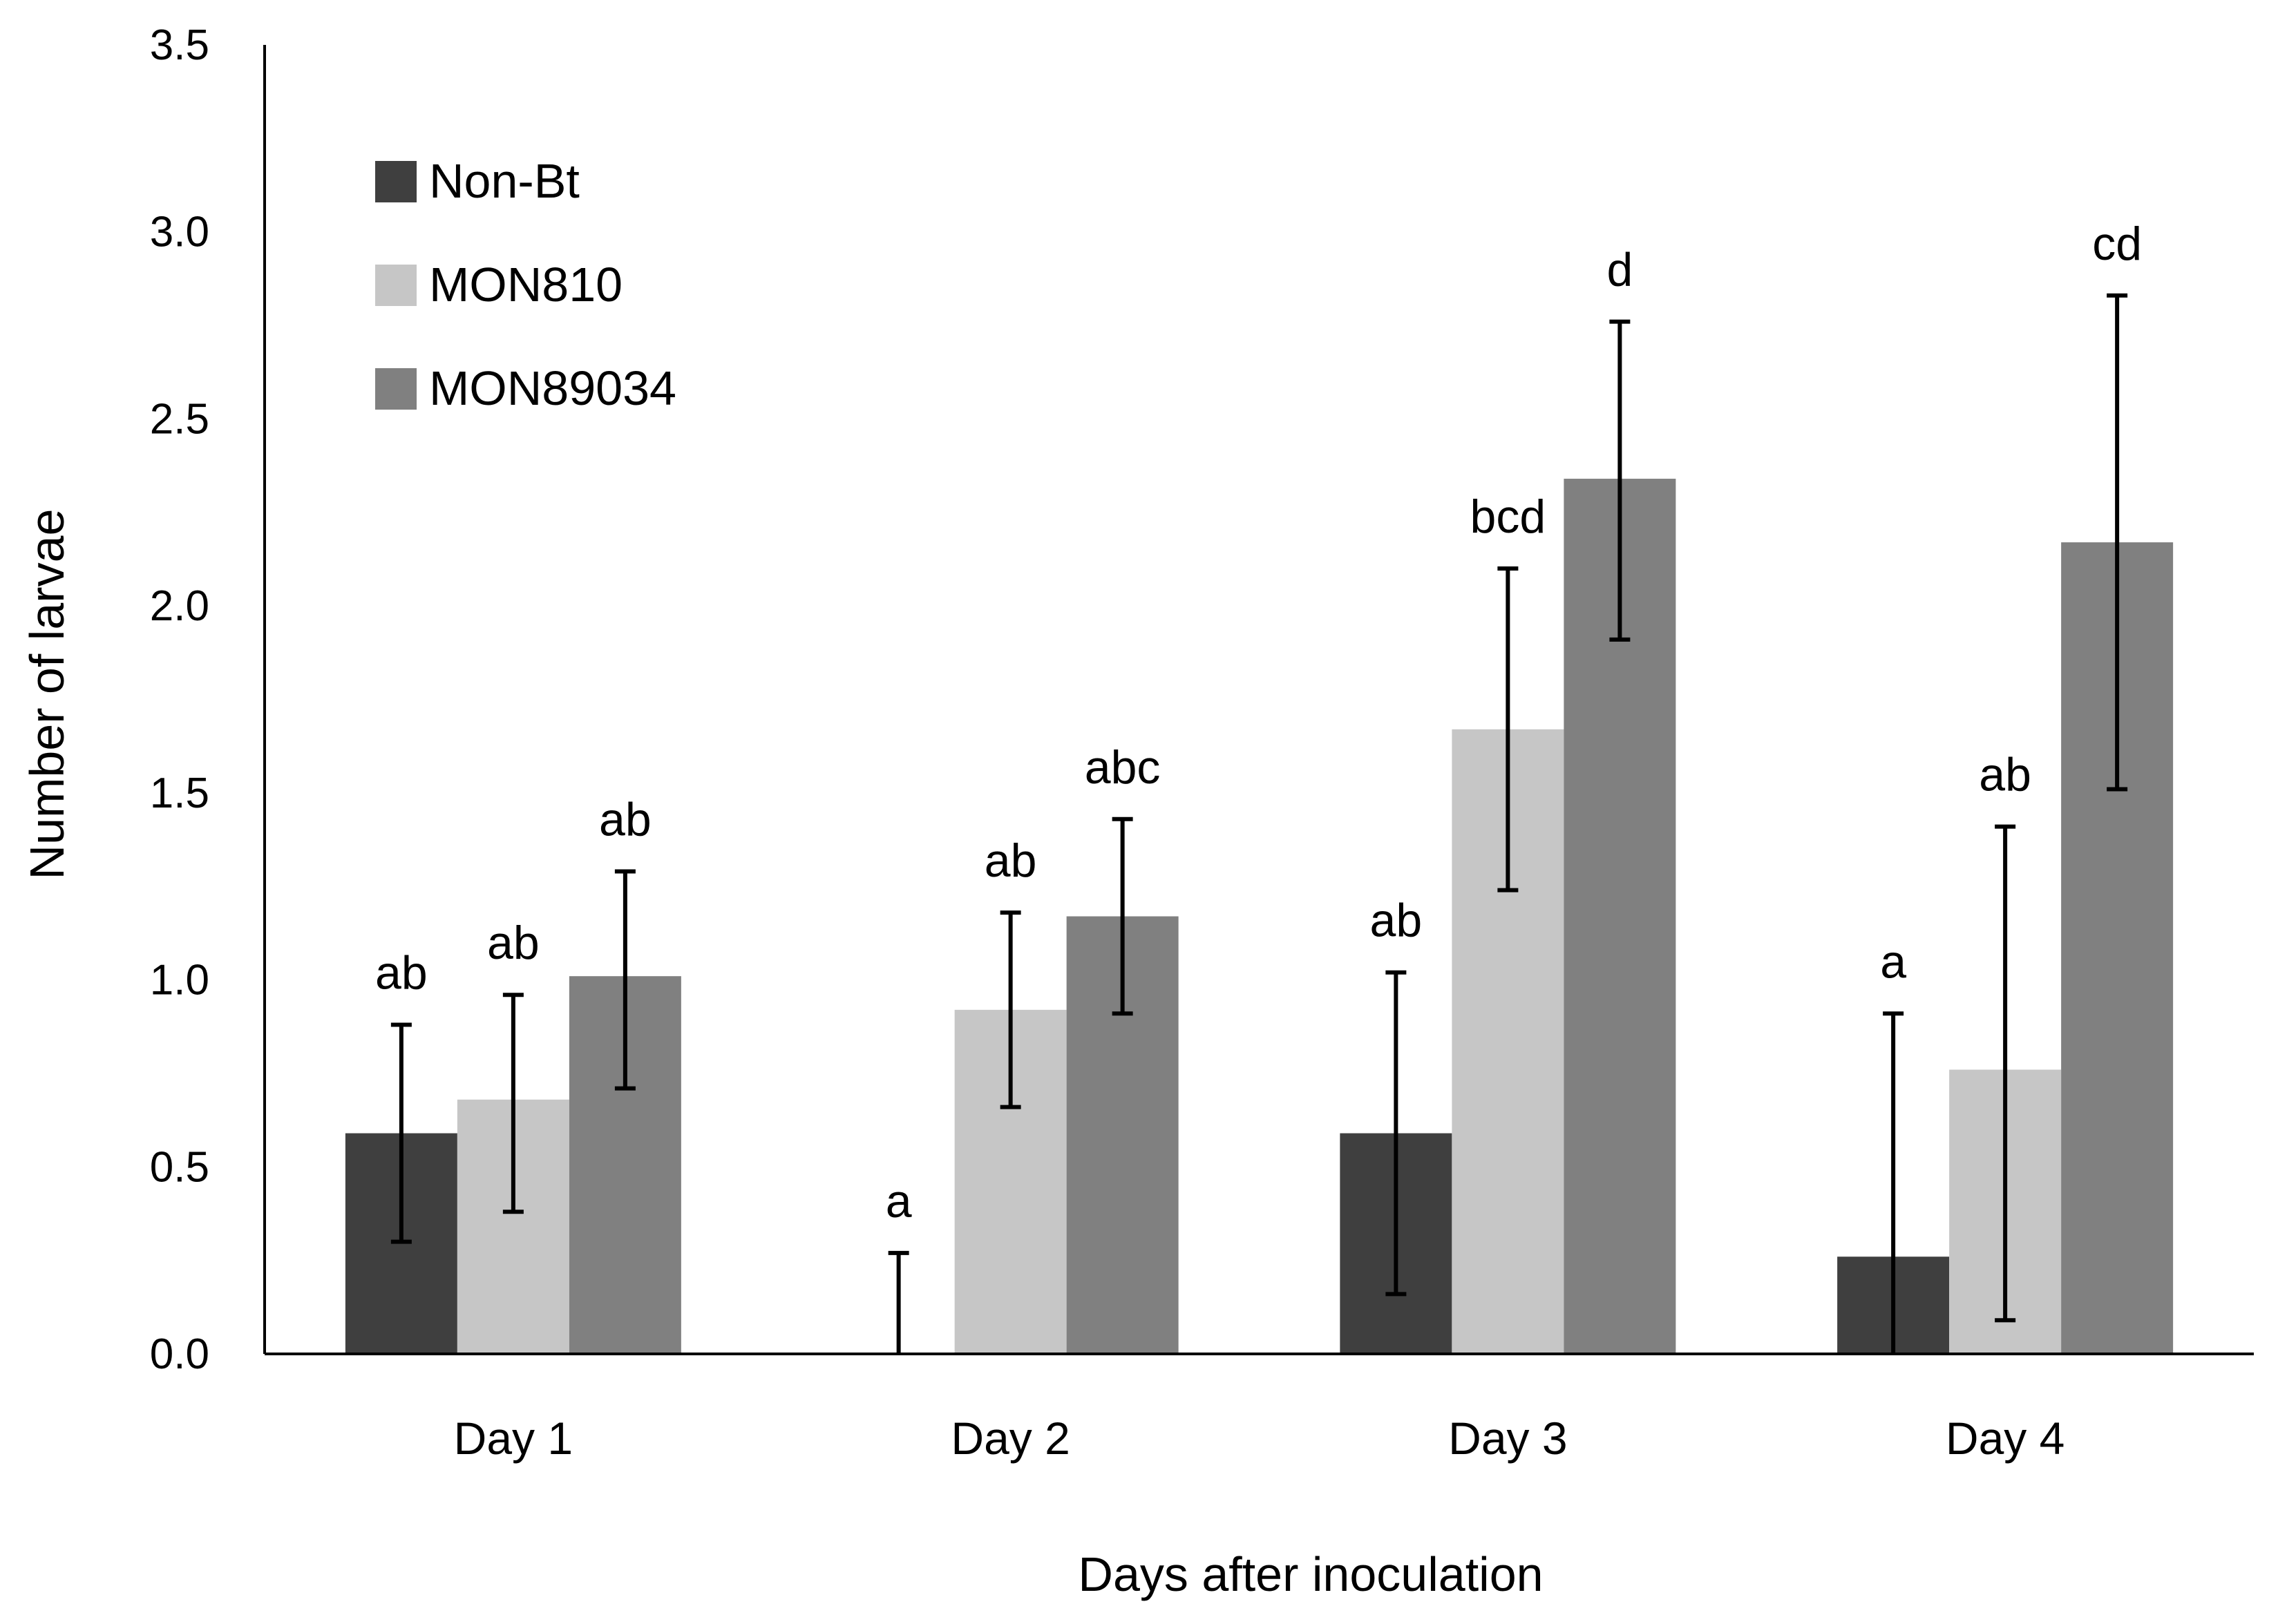 Image resolution: width=2278 pixels, height=1624 pixels. What do you see at coordinates (1310, 1574) in the screenshot?
I see `x-axis-title: Days after inoculation` at bounding box center [1310, 1574].